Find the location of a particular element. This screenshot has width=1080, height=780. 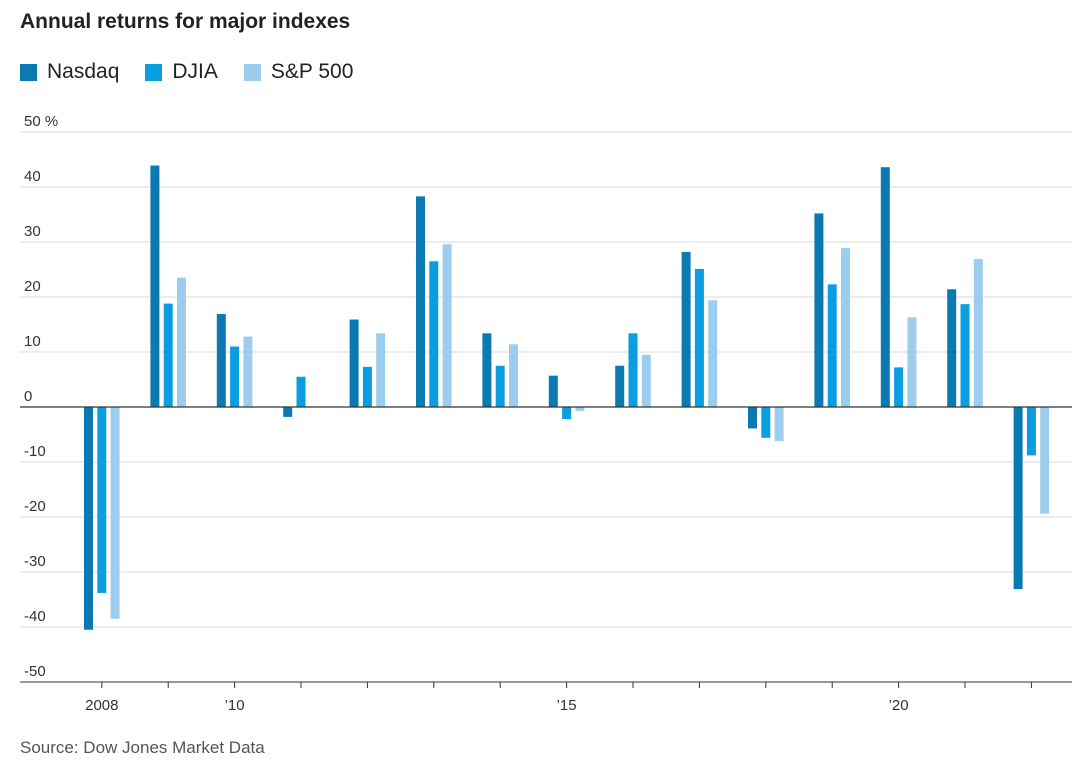

bar-nasdaq-2019 is located at coordinates (819, 310).